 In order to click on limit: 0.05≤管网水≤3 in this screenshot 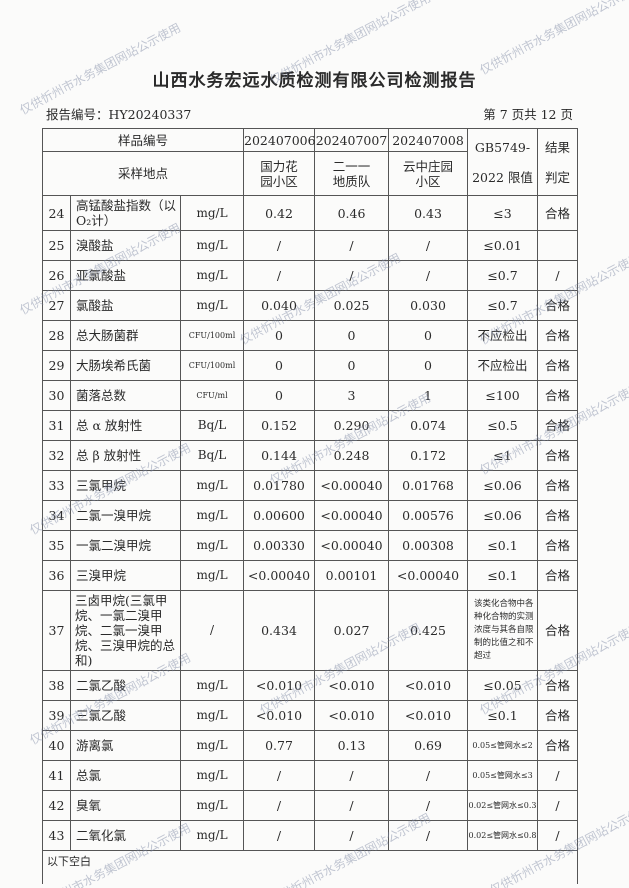, I will do `click(503, 775)`.